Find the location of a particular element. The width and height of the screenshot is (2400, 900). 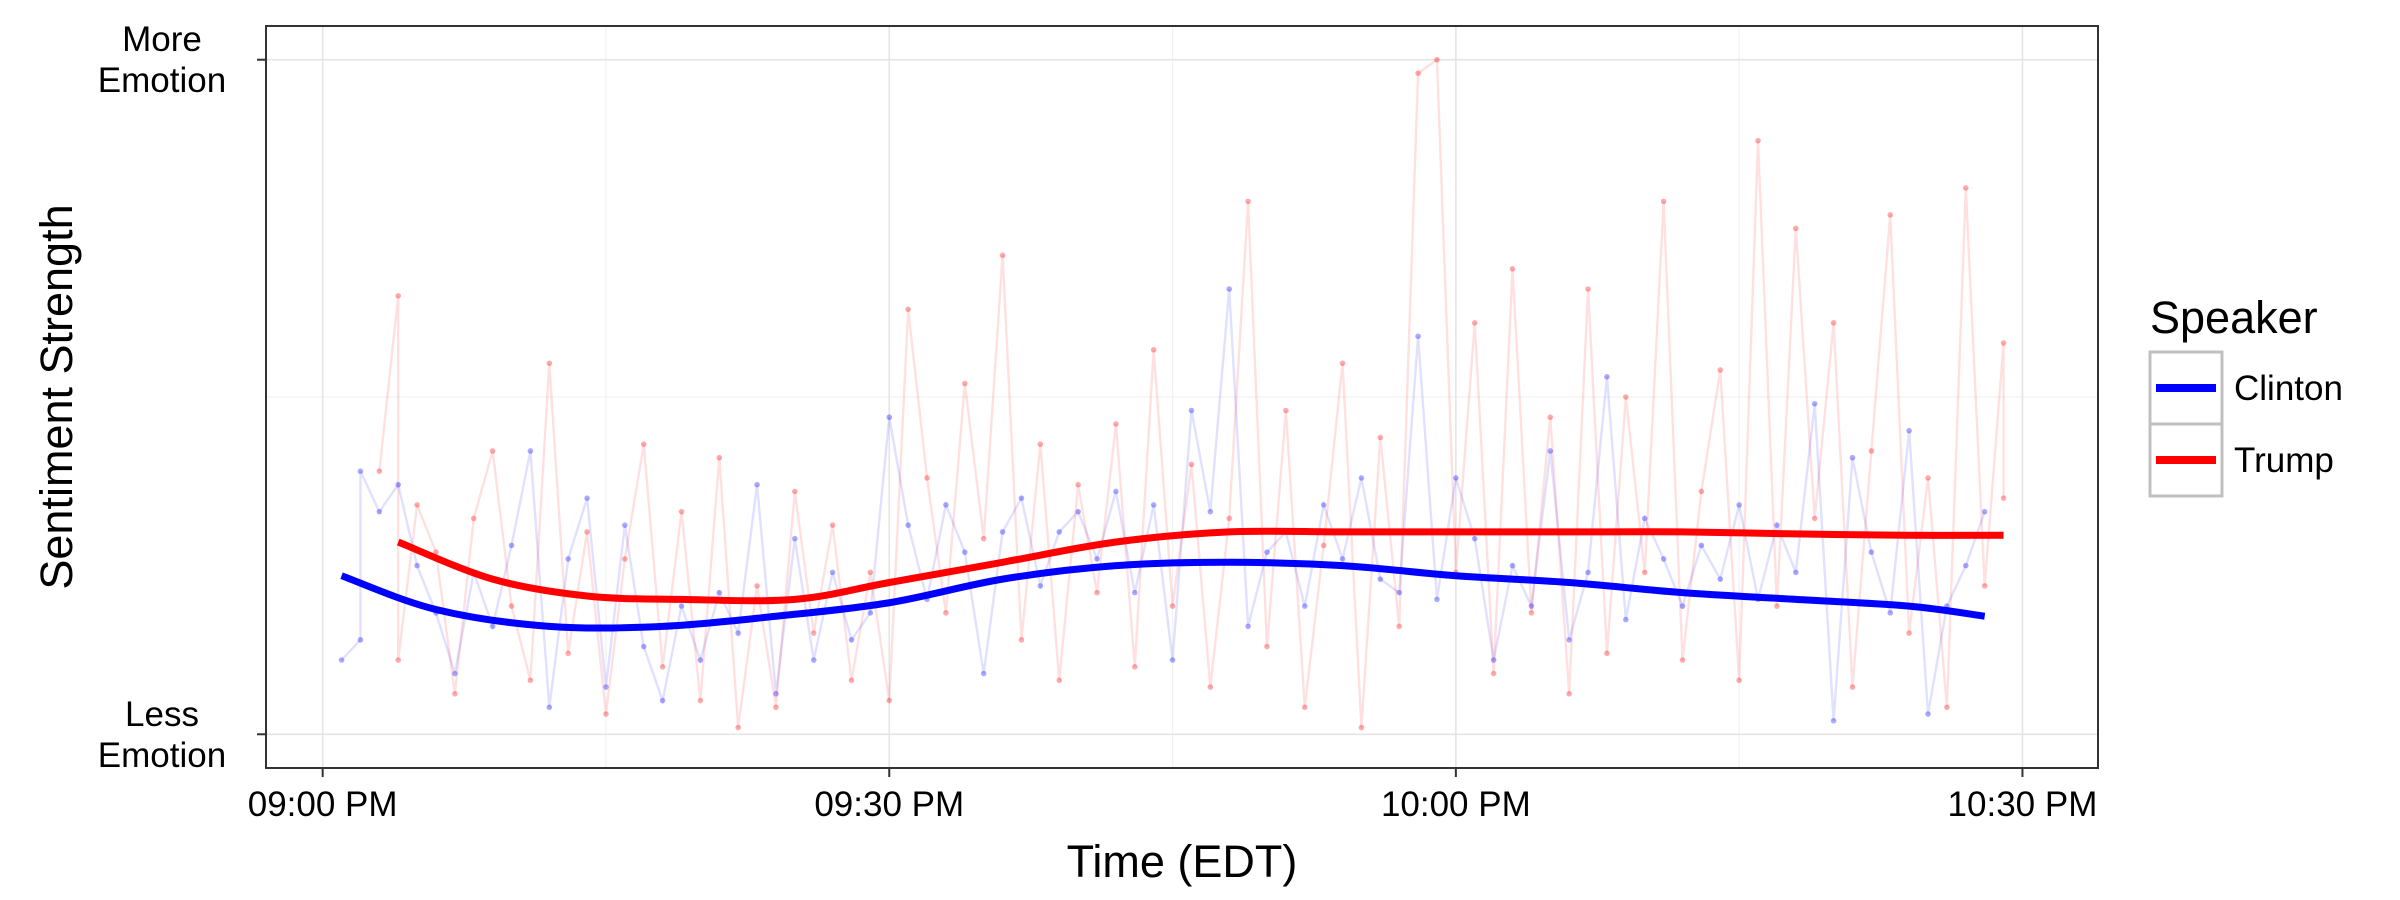

y-tick-label: Less Emotion is located at coordinates (162, 735).